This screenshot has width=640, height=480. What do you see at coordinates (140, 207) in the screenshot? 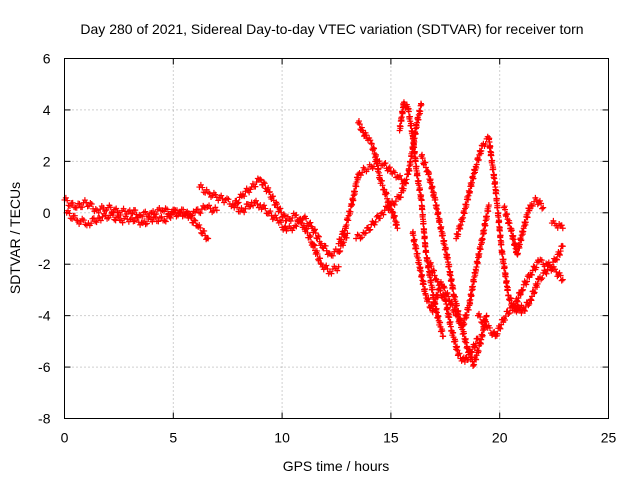
I see `series-sat-a` at bounding box center [140, 207].